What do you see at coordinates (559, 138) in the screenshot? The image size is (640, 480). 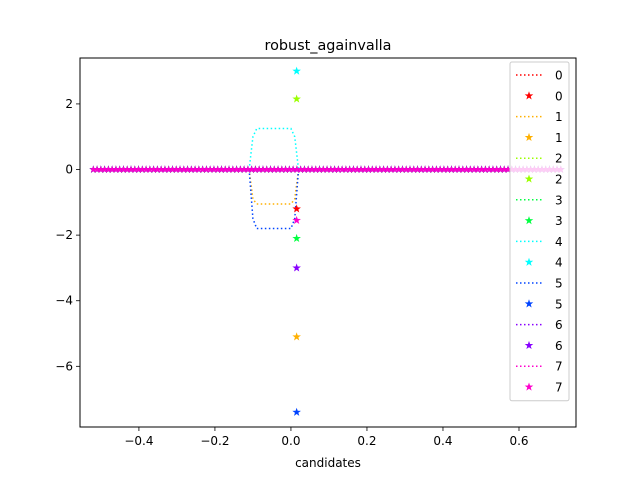 I see `legend-label: 1` at bounding box center [559, 138].